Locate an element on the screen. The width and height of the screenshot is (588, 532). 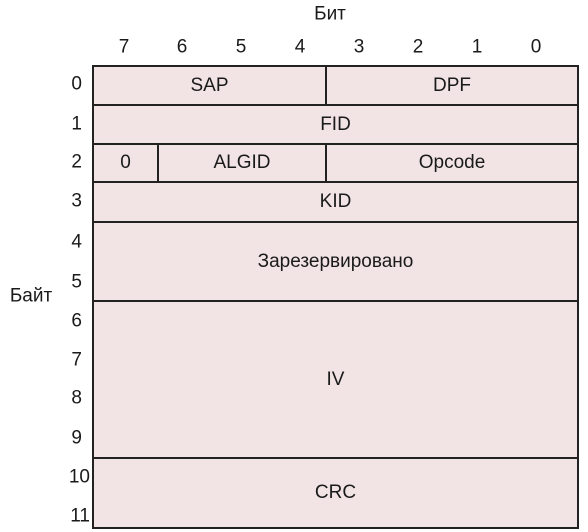
byte-label-8: 8 is located at coordinates (76, 398).